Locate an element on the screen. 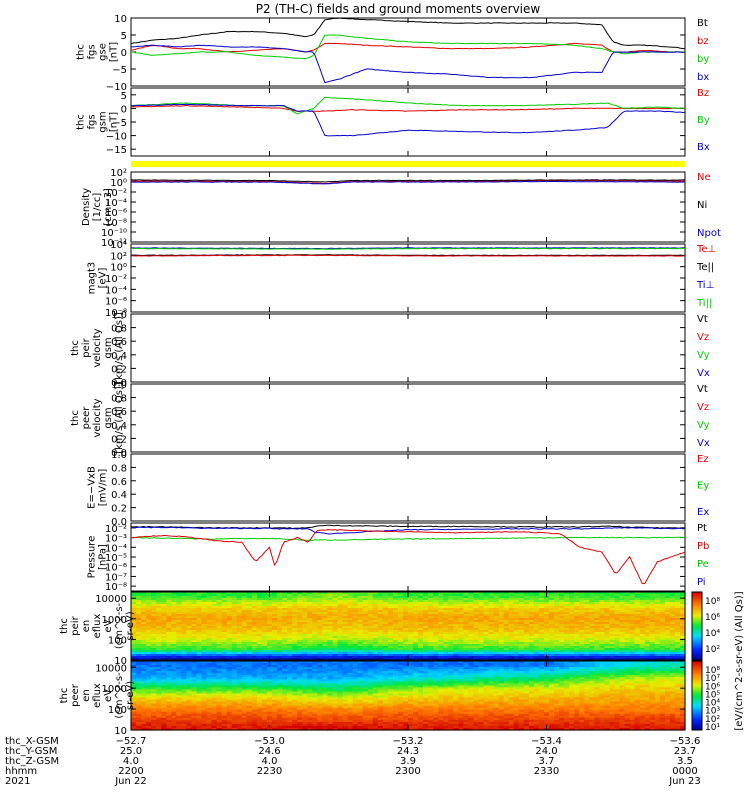  y-axis-label: [eV] is located at coordinates (103, 278).